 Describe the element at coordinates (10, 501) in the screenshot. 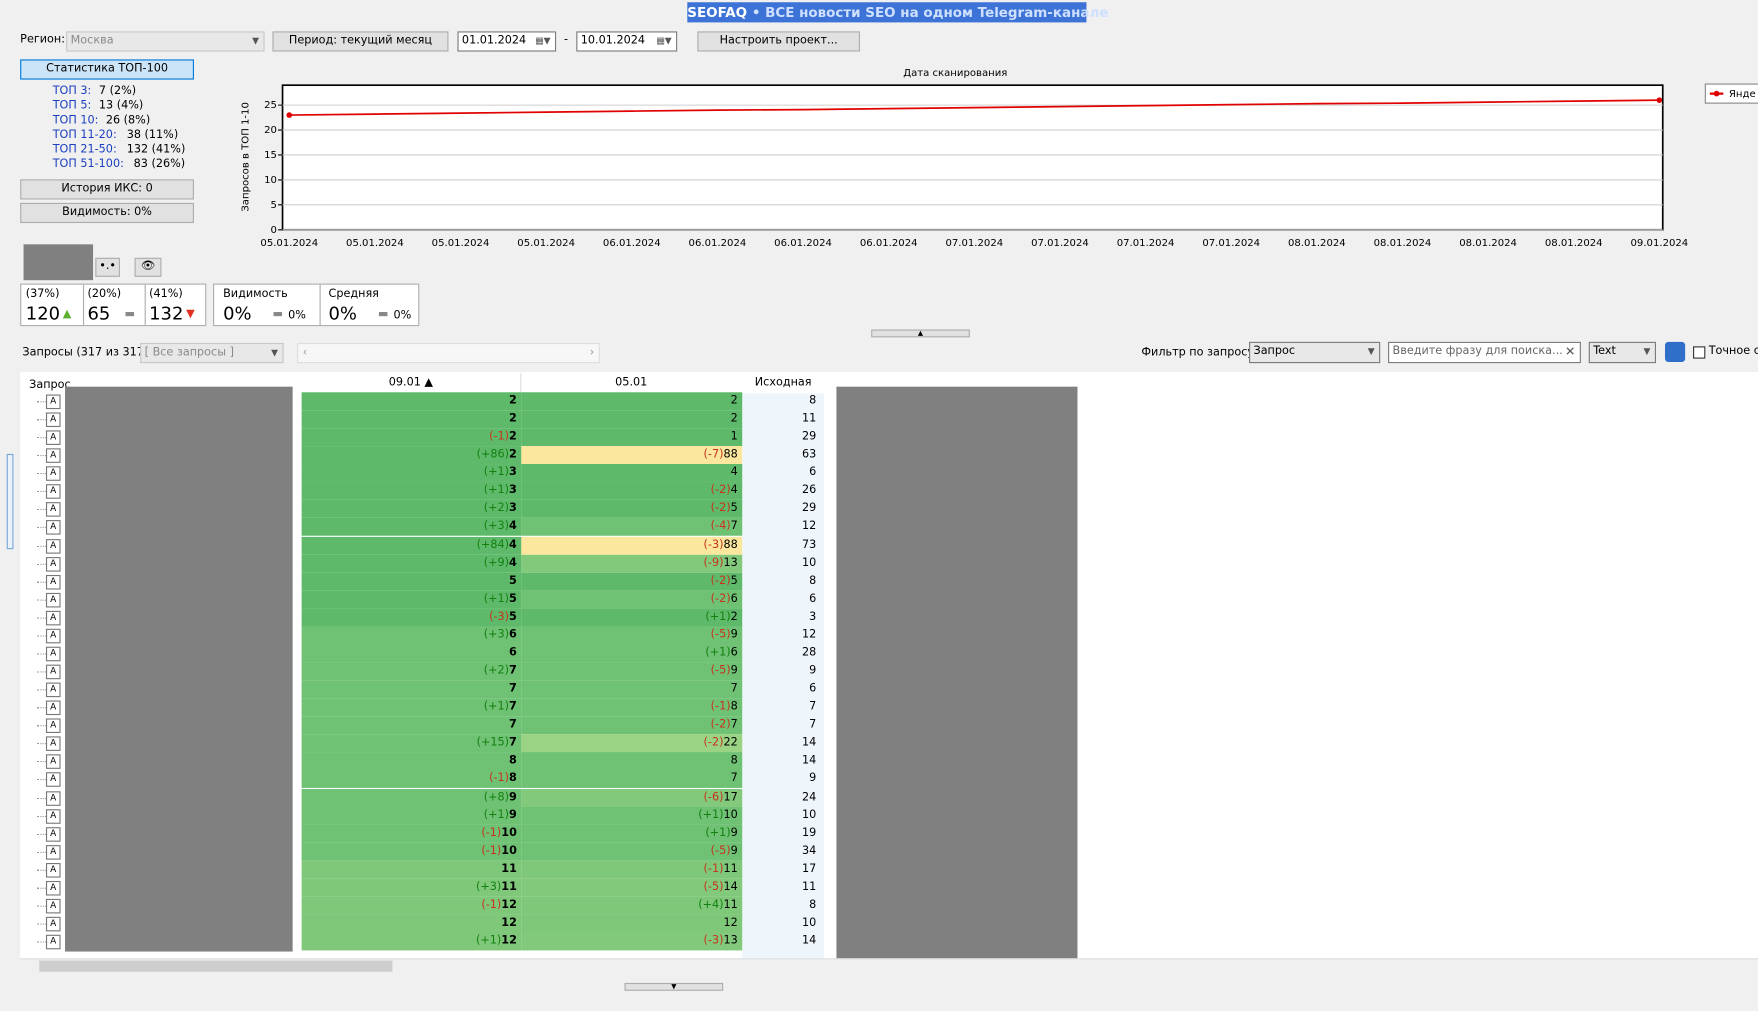

I see `side-splitter` at that location.